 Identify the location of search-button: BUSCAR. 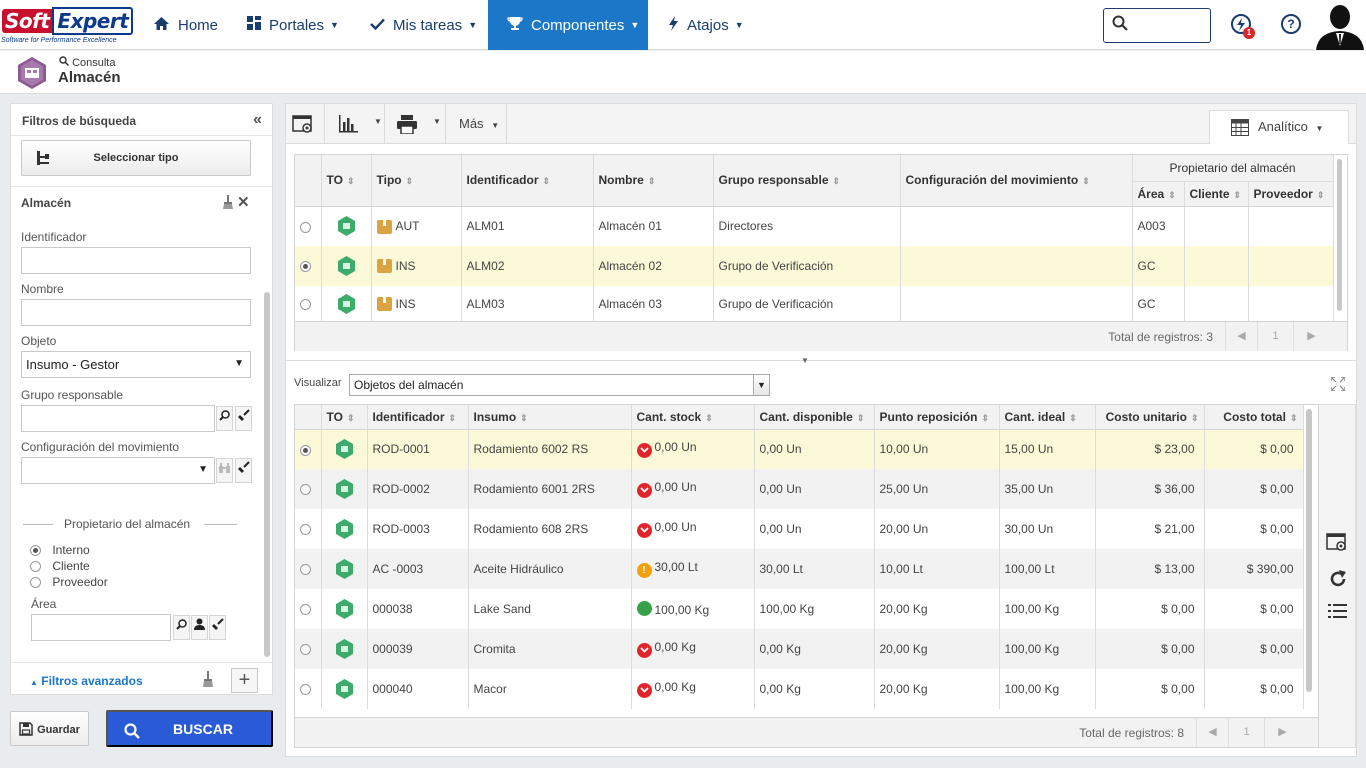
(189, 728).